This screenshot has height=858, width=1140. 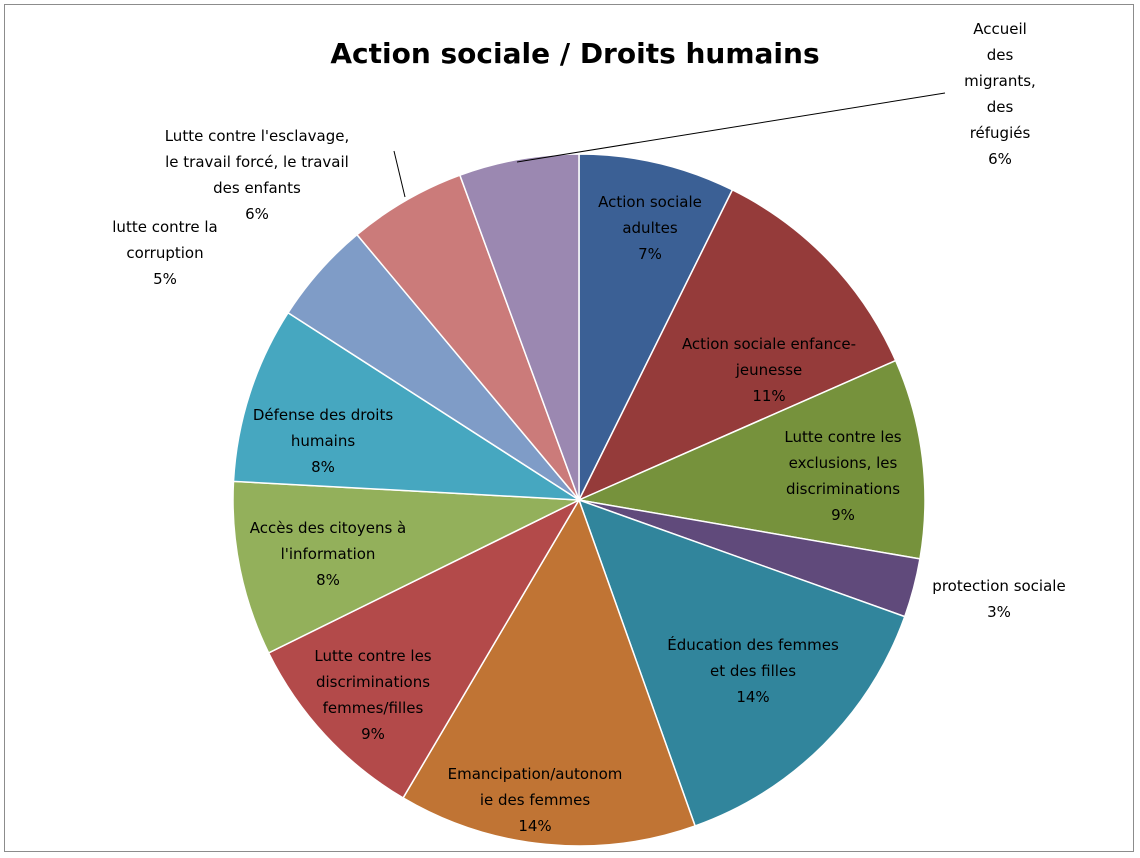 I want to click on slice-label-lutte-contre-la-corruption: lutte contre la corruption 5%, so click(x=164, y=253).